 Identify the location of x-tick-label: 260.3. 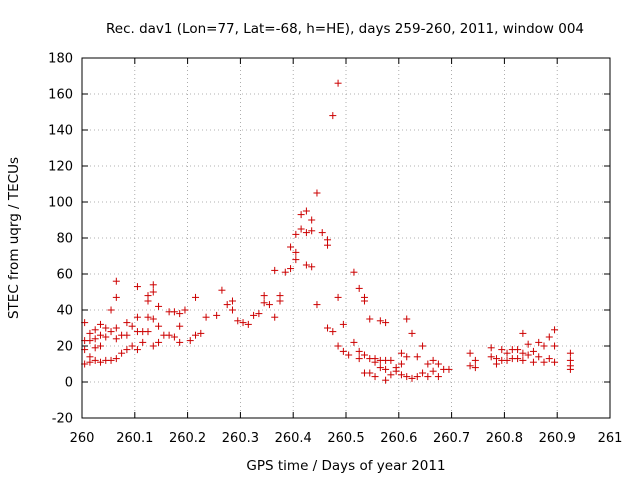
(240, 438).